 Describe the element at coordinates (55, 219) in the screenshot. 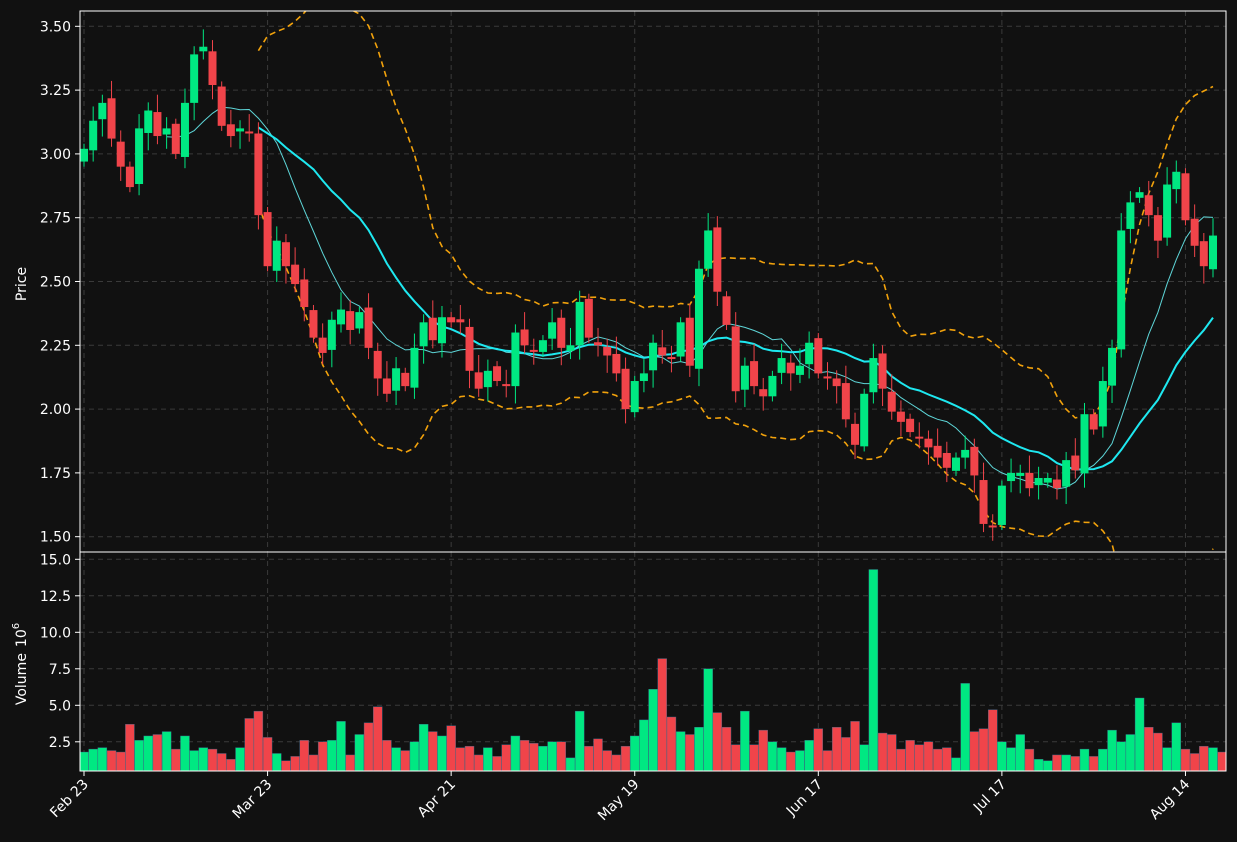

I see `price-tick-label: 2.75` at that location.